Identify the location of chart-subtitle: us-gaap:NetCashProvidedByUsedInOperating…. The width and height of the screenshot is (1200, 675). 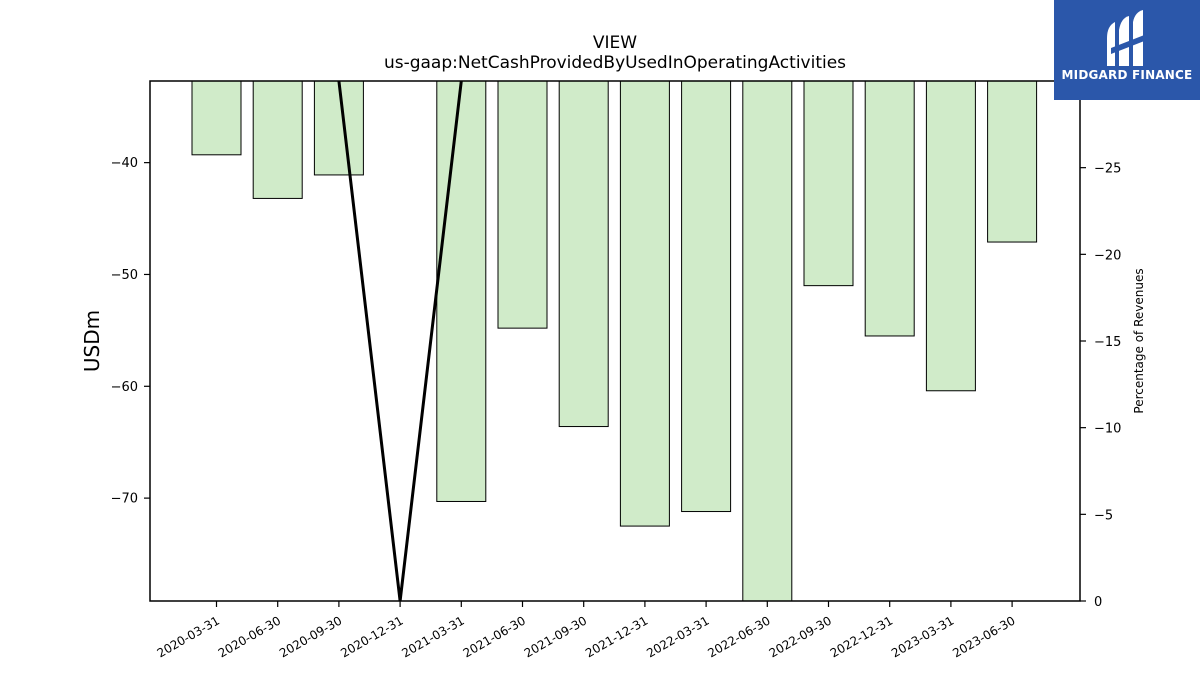
(615, 63).